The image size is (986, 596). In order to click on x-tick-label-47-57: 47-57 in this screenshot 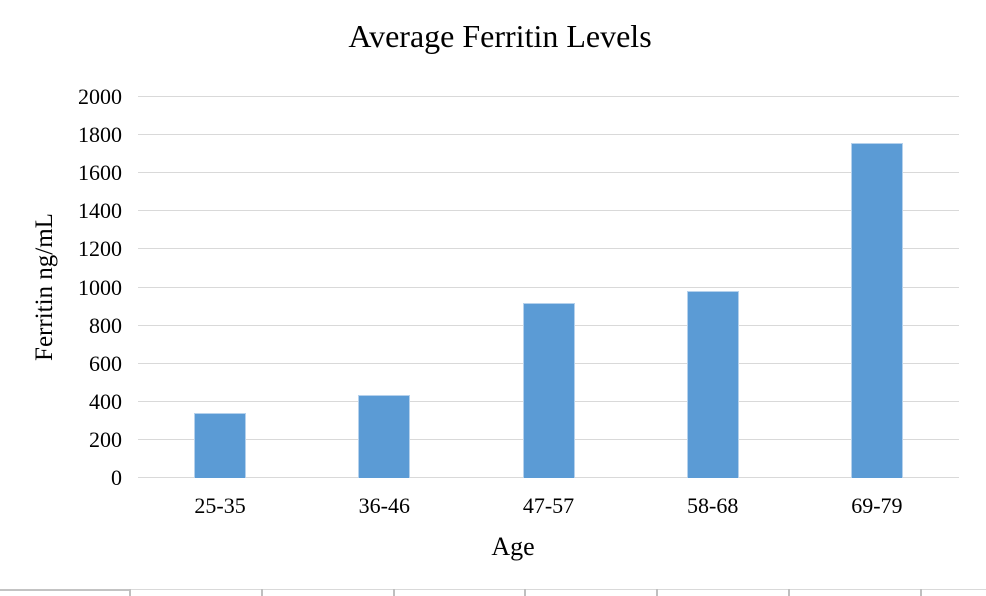, I will do `click(548, 505)`.